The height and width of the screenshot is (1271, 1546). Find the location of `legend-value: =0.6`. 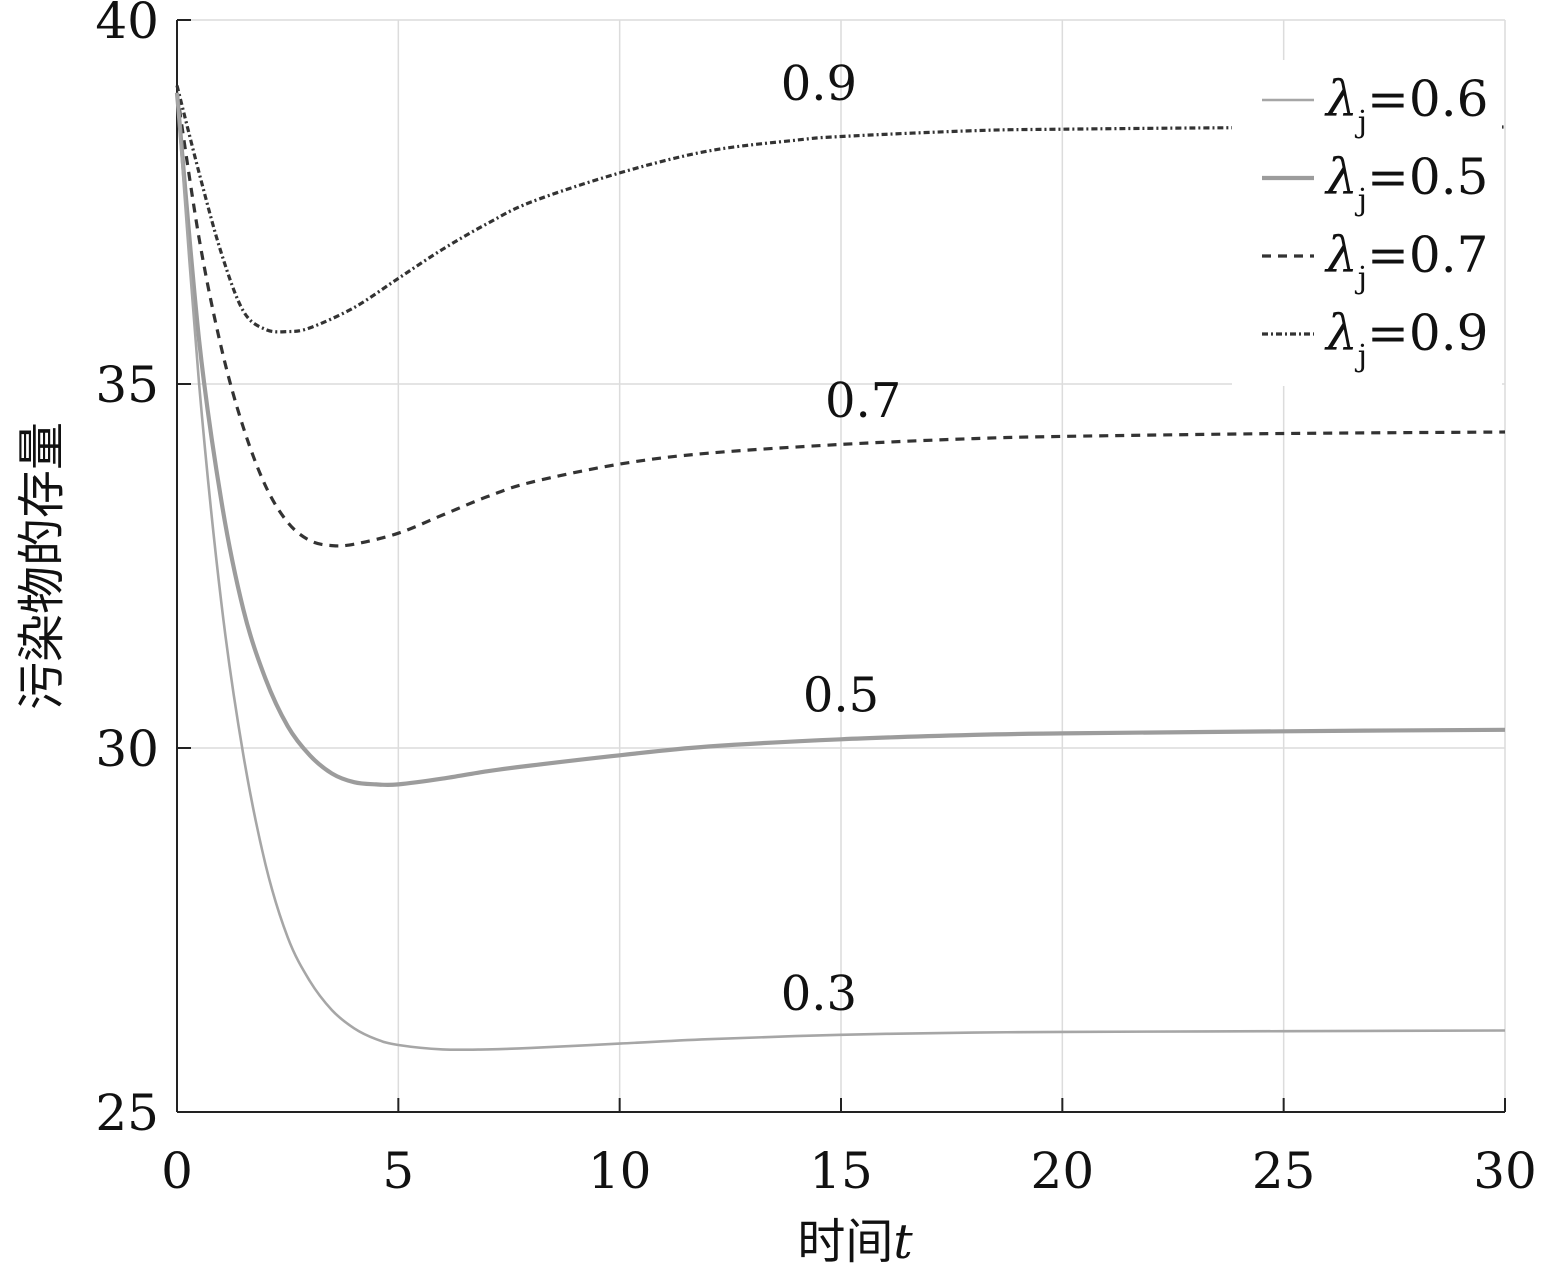

legend-value: =0.6 is located at coordinates (1427, 99).